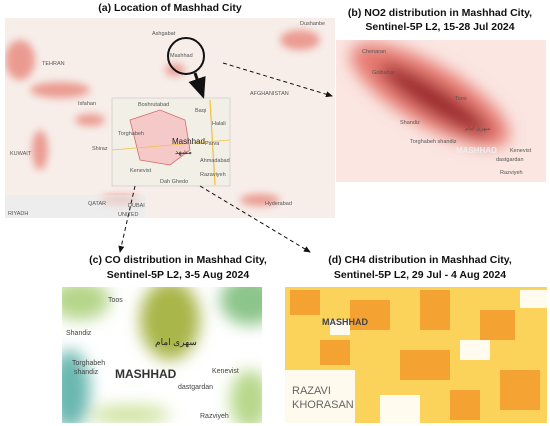  Describe the element at coordinates (312, 24) in the screenshot. I see `place-label: Dushanbe` at that location.